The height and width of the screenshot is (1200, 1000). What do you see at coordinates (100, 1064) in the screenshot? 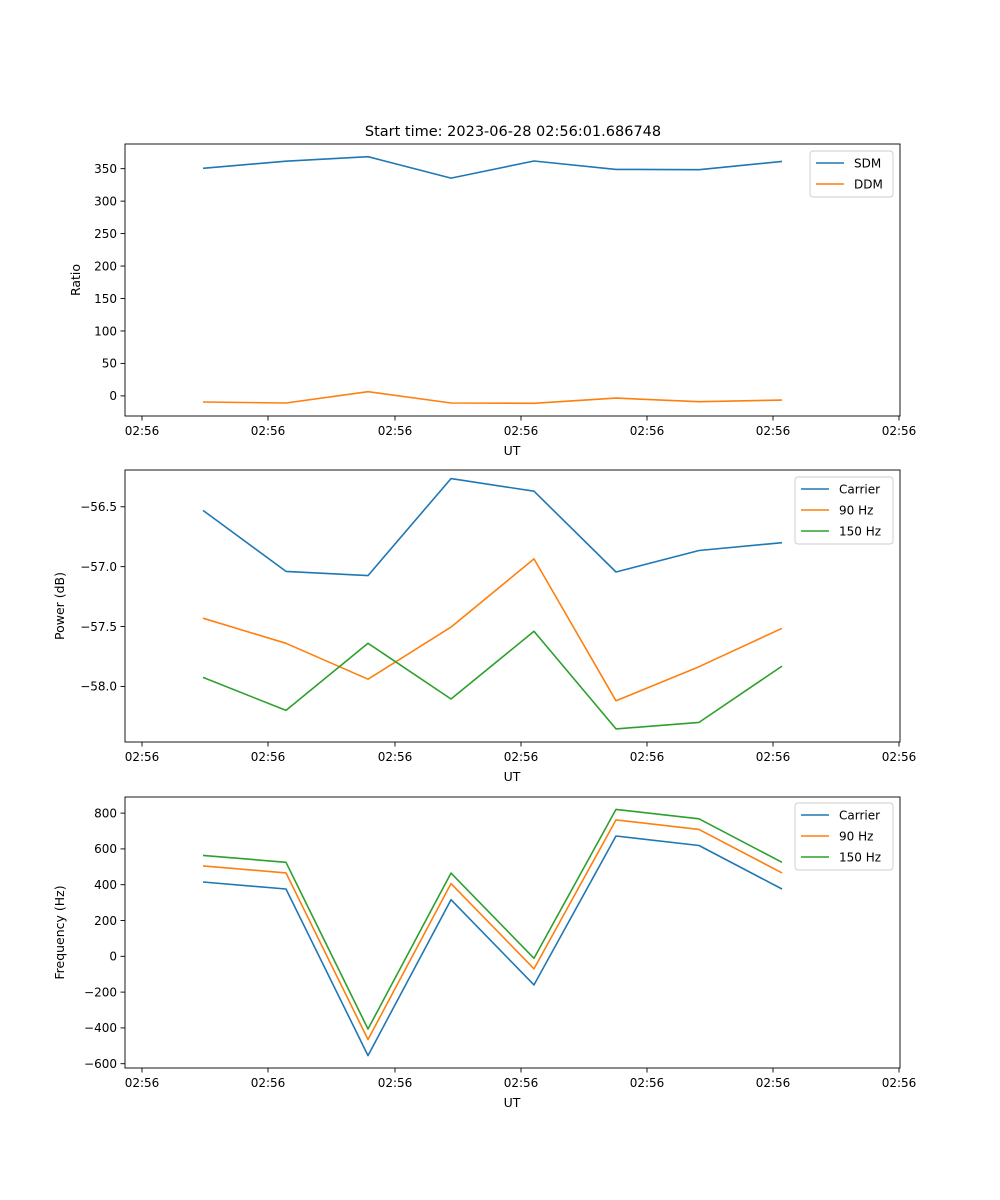
I see `y-tick-label: −600` at bounding box center [100, 1064].